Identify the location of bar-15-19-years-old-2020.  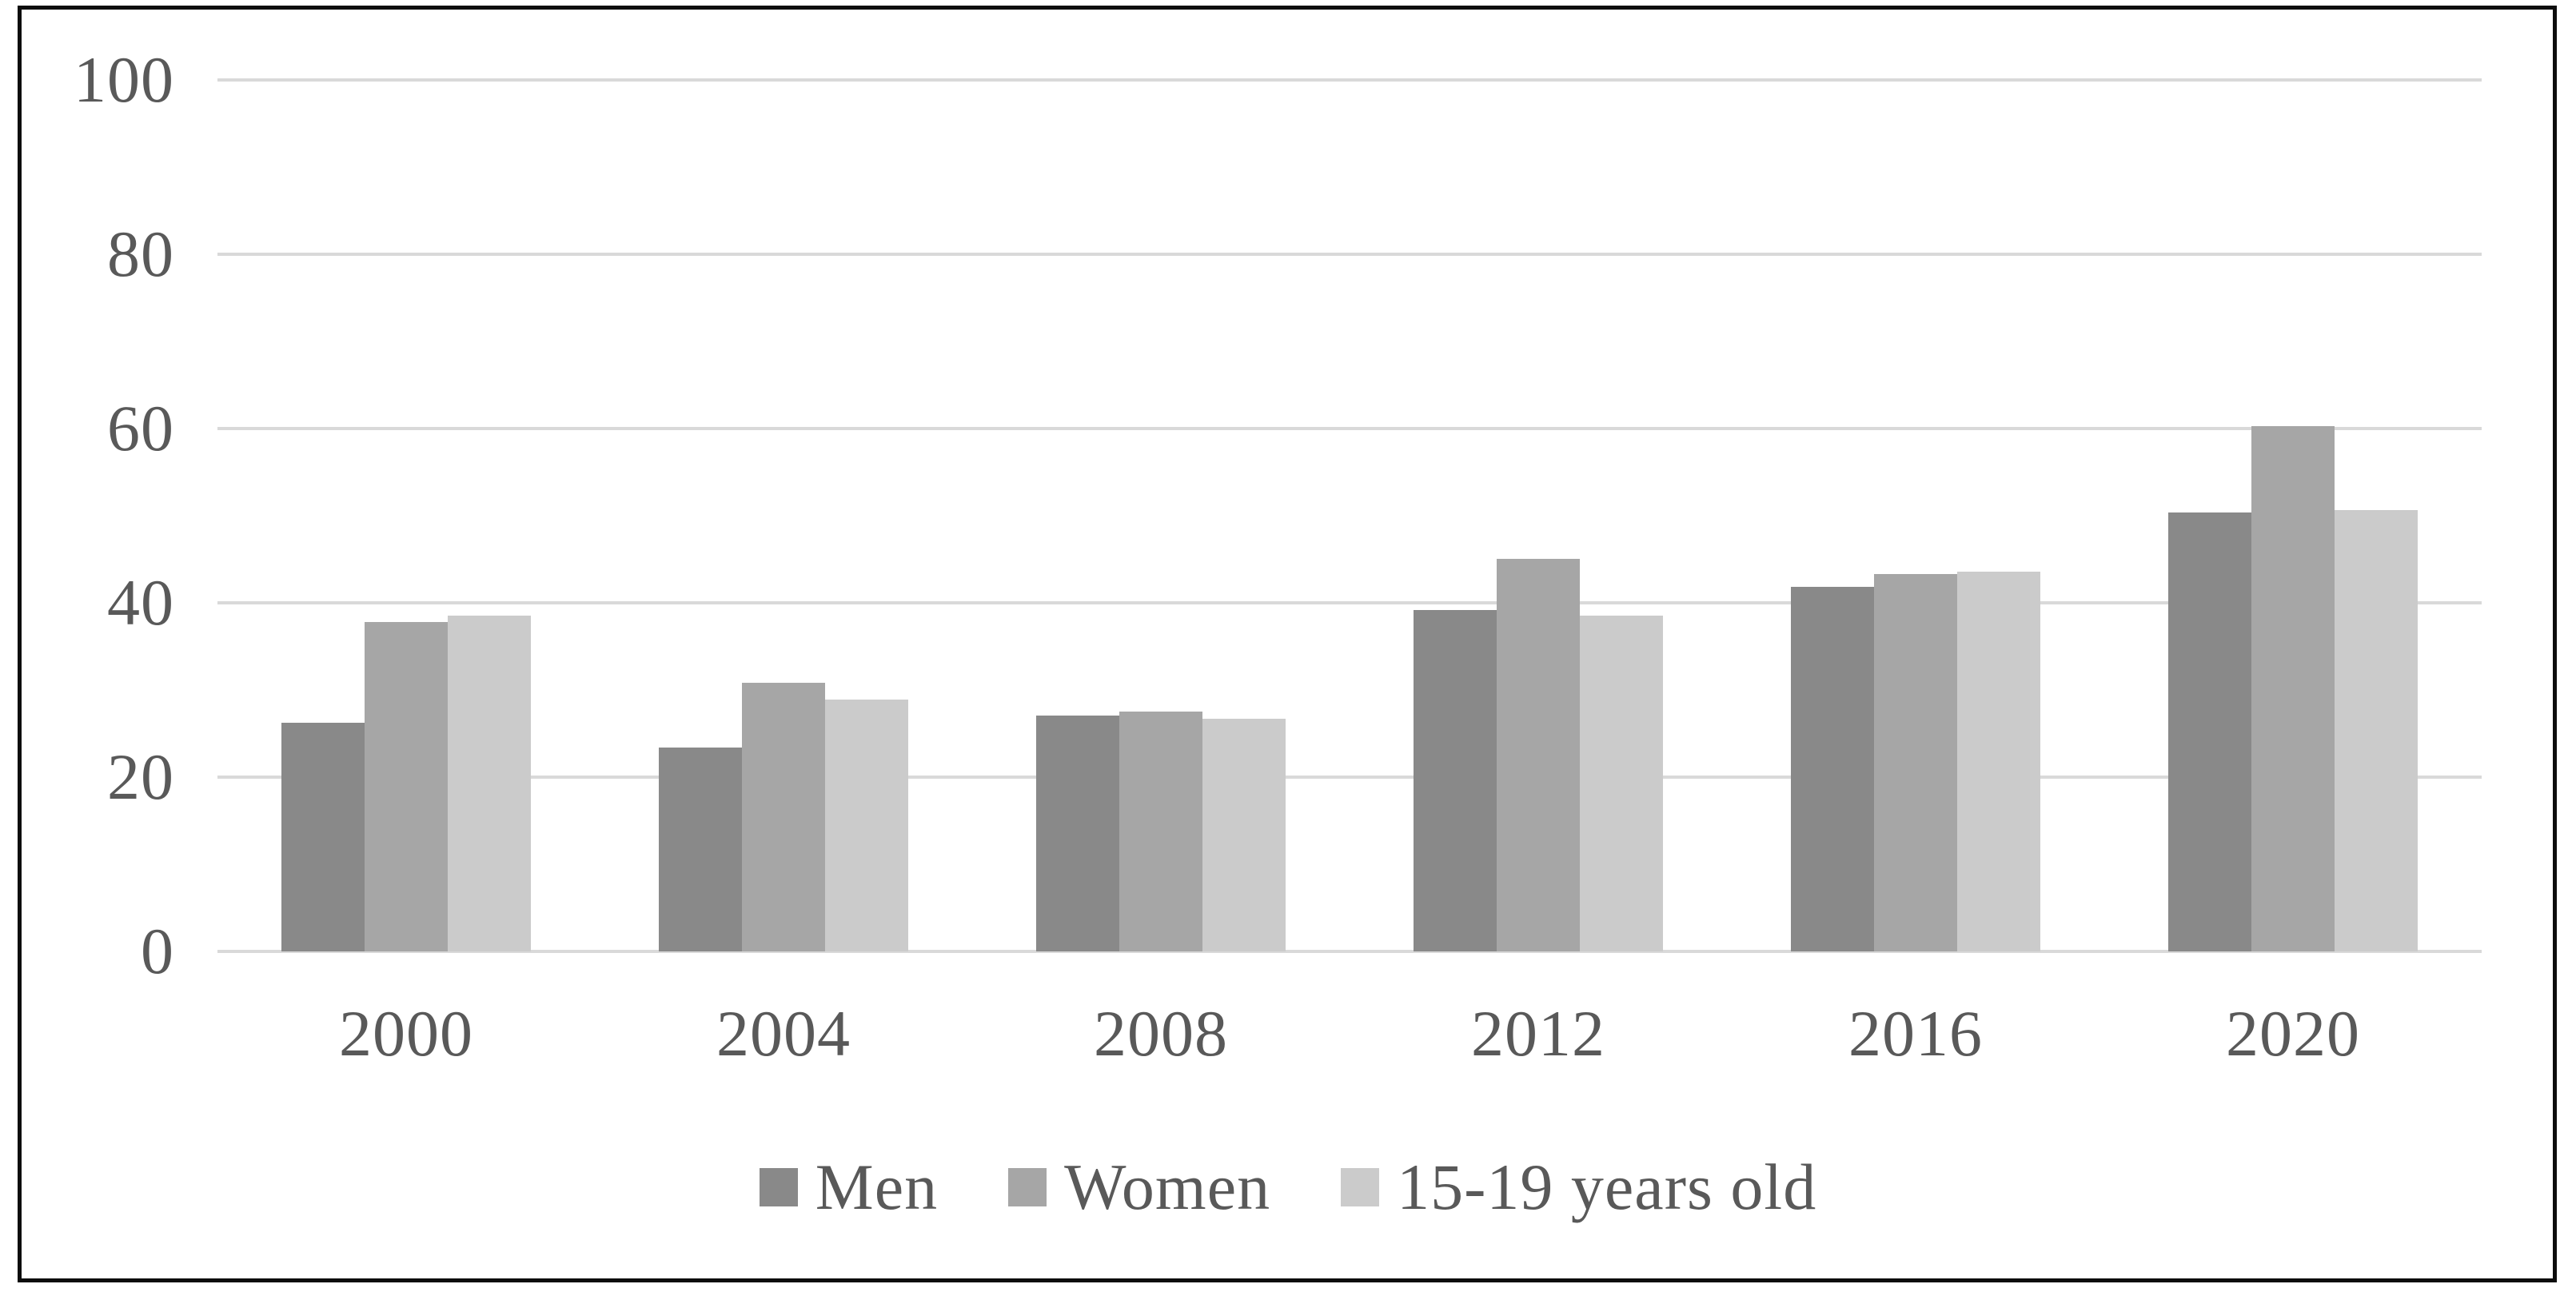
(2376, 731).